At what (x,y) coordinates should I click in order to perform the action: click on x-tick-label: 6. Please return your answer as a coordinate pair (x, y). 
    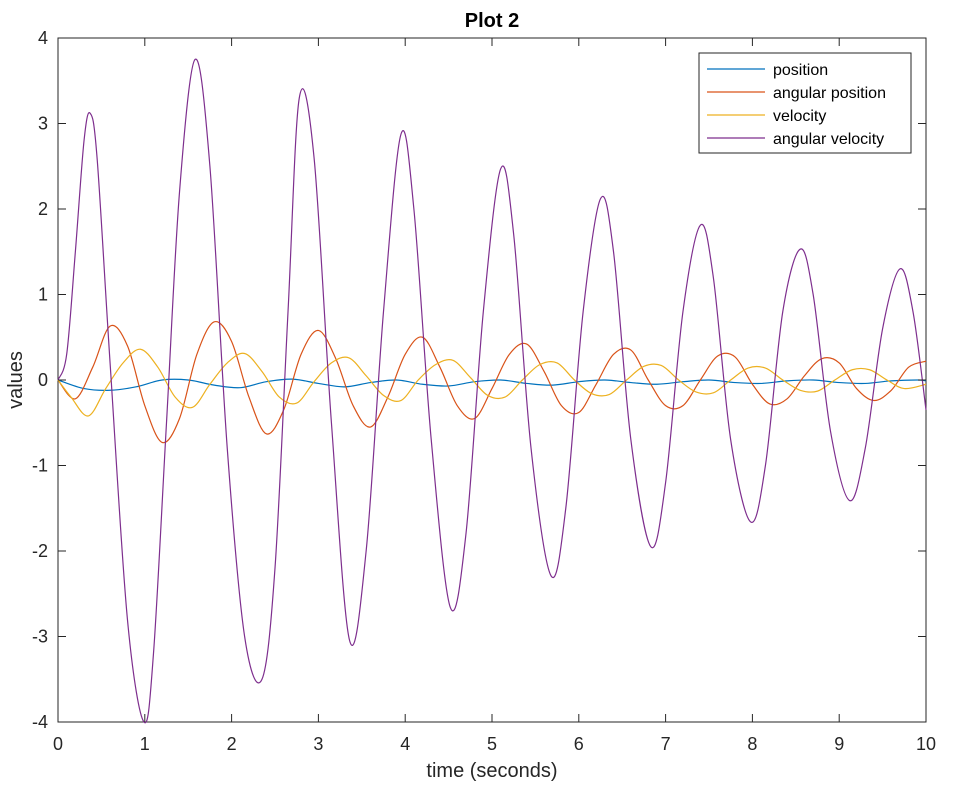
    Looking at the image, I should click on (579, 744).